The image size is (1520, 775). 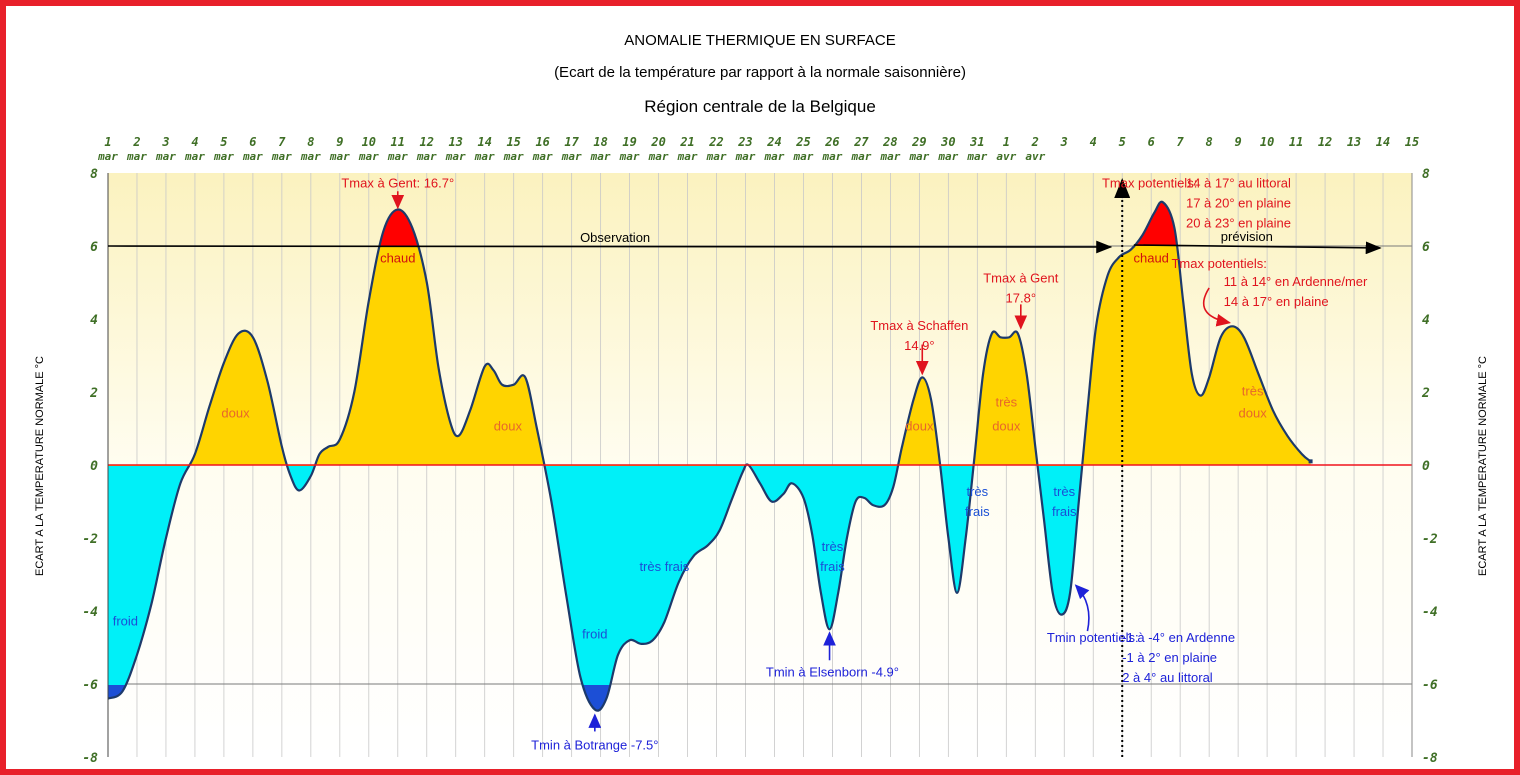 I want to click on x-tick-day: 23, so click(x=744, y=142).